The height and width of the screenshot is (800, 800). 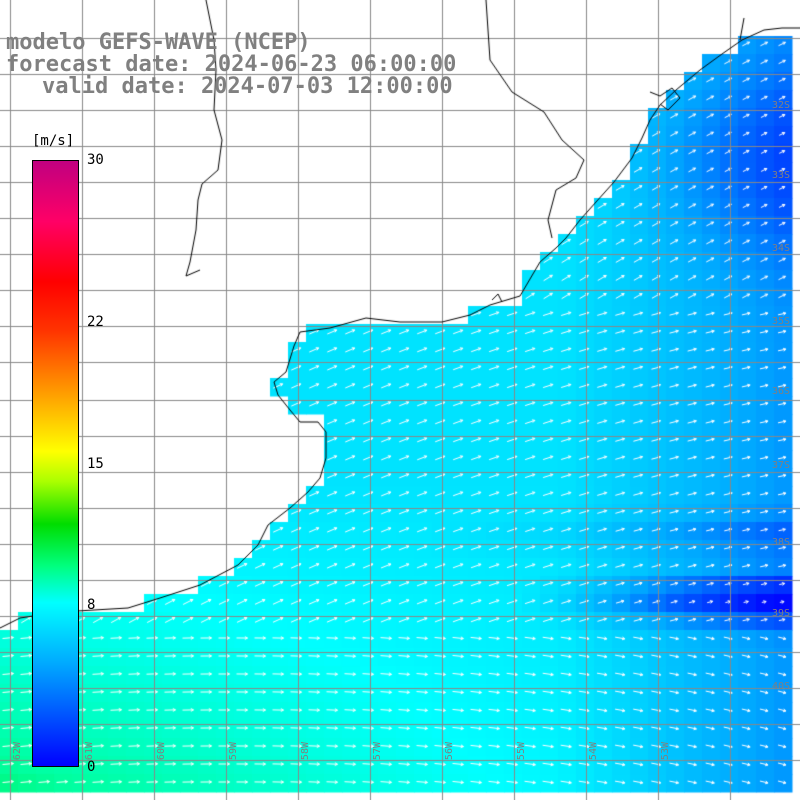 I want to click on title-valid-date: valid date: 2024-07-03 12:00:00, so click(x=247, y=86).